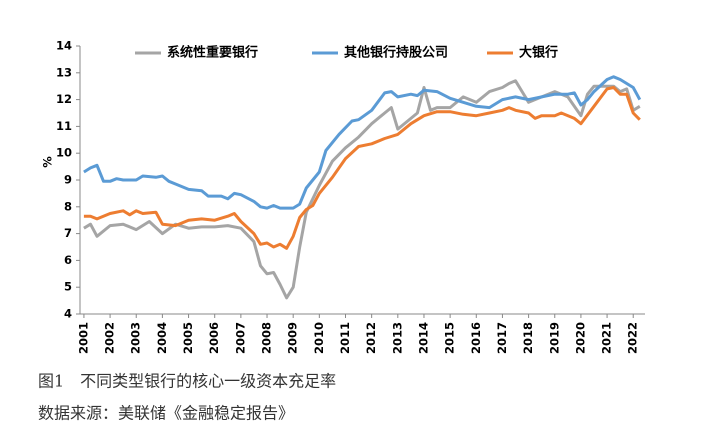 The width and height of the screenshot is (708, 444). What do you see at coordinates (48, 162) in the screenshot?
I see `y-axis-label: %` at bounding box center [48, 162].